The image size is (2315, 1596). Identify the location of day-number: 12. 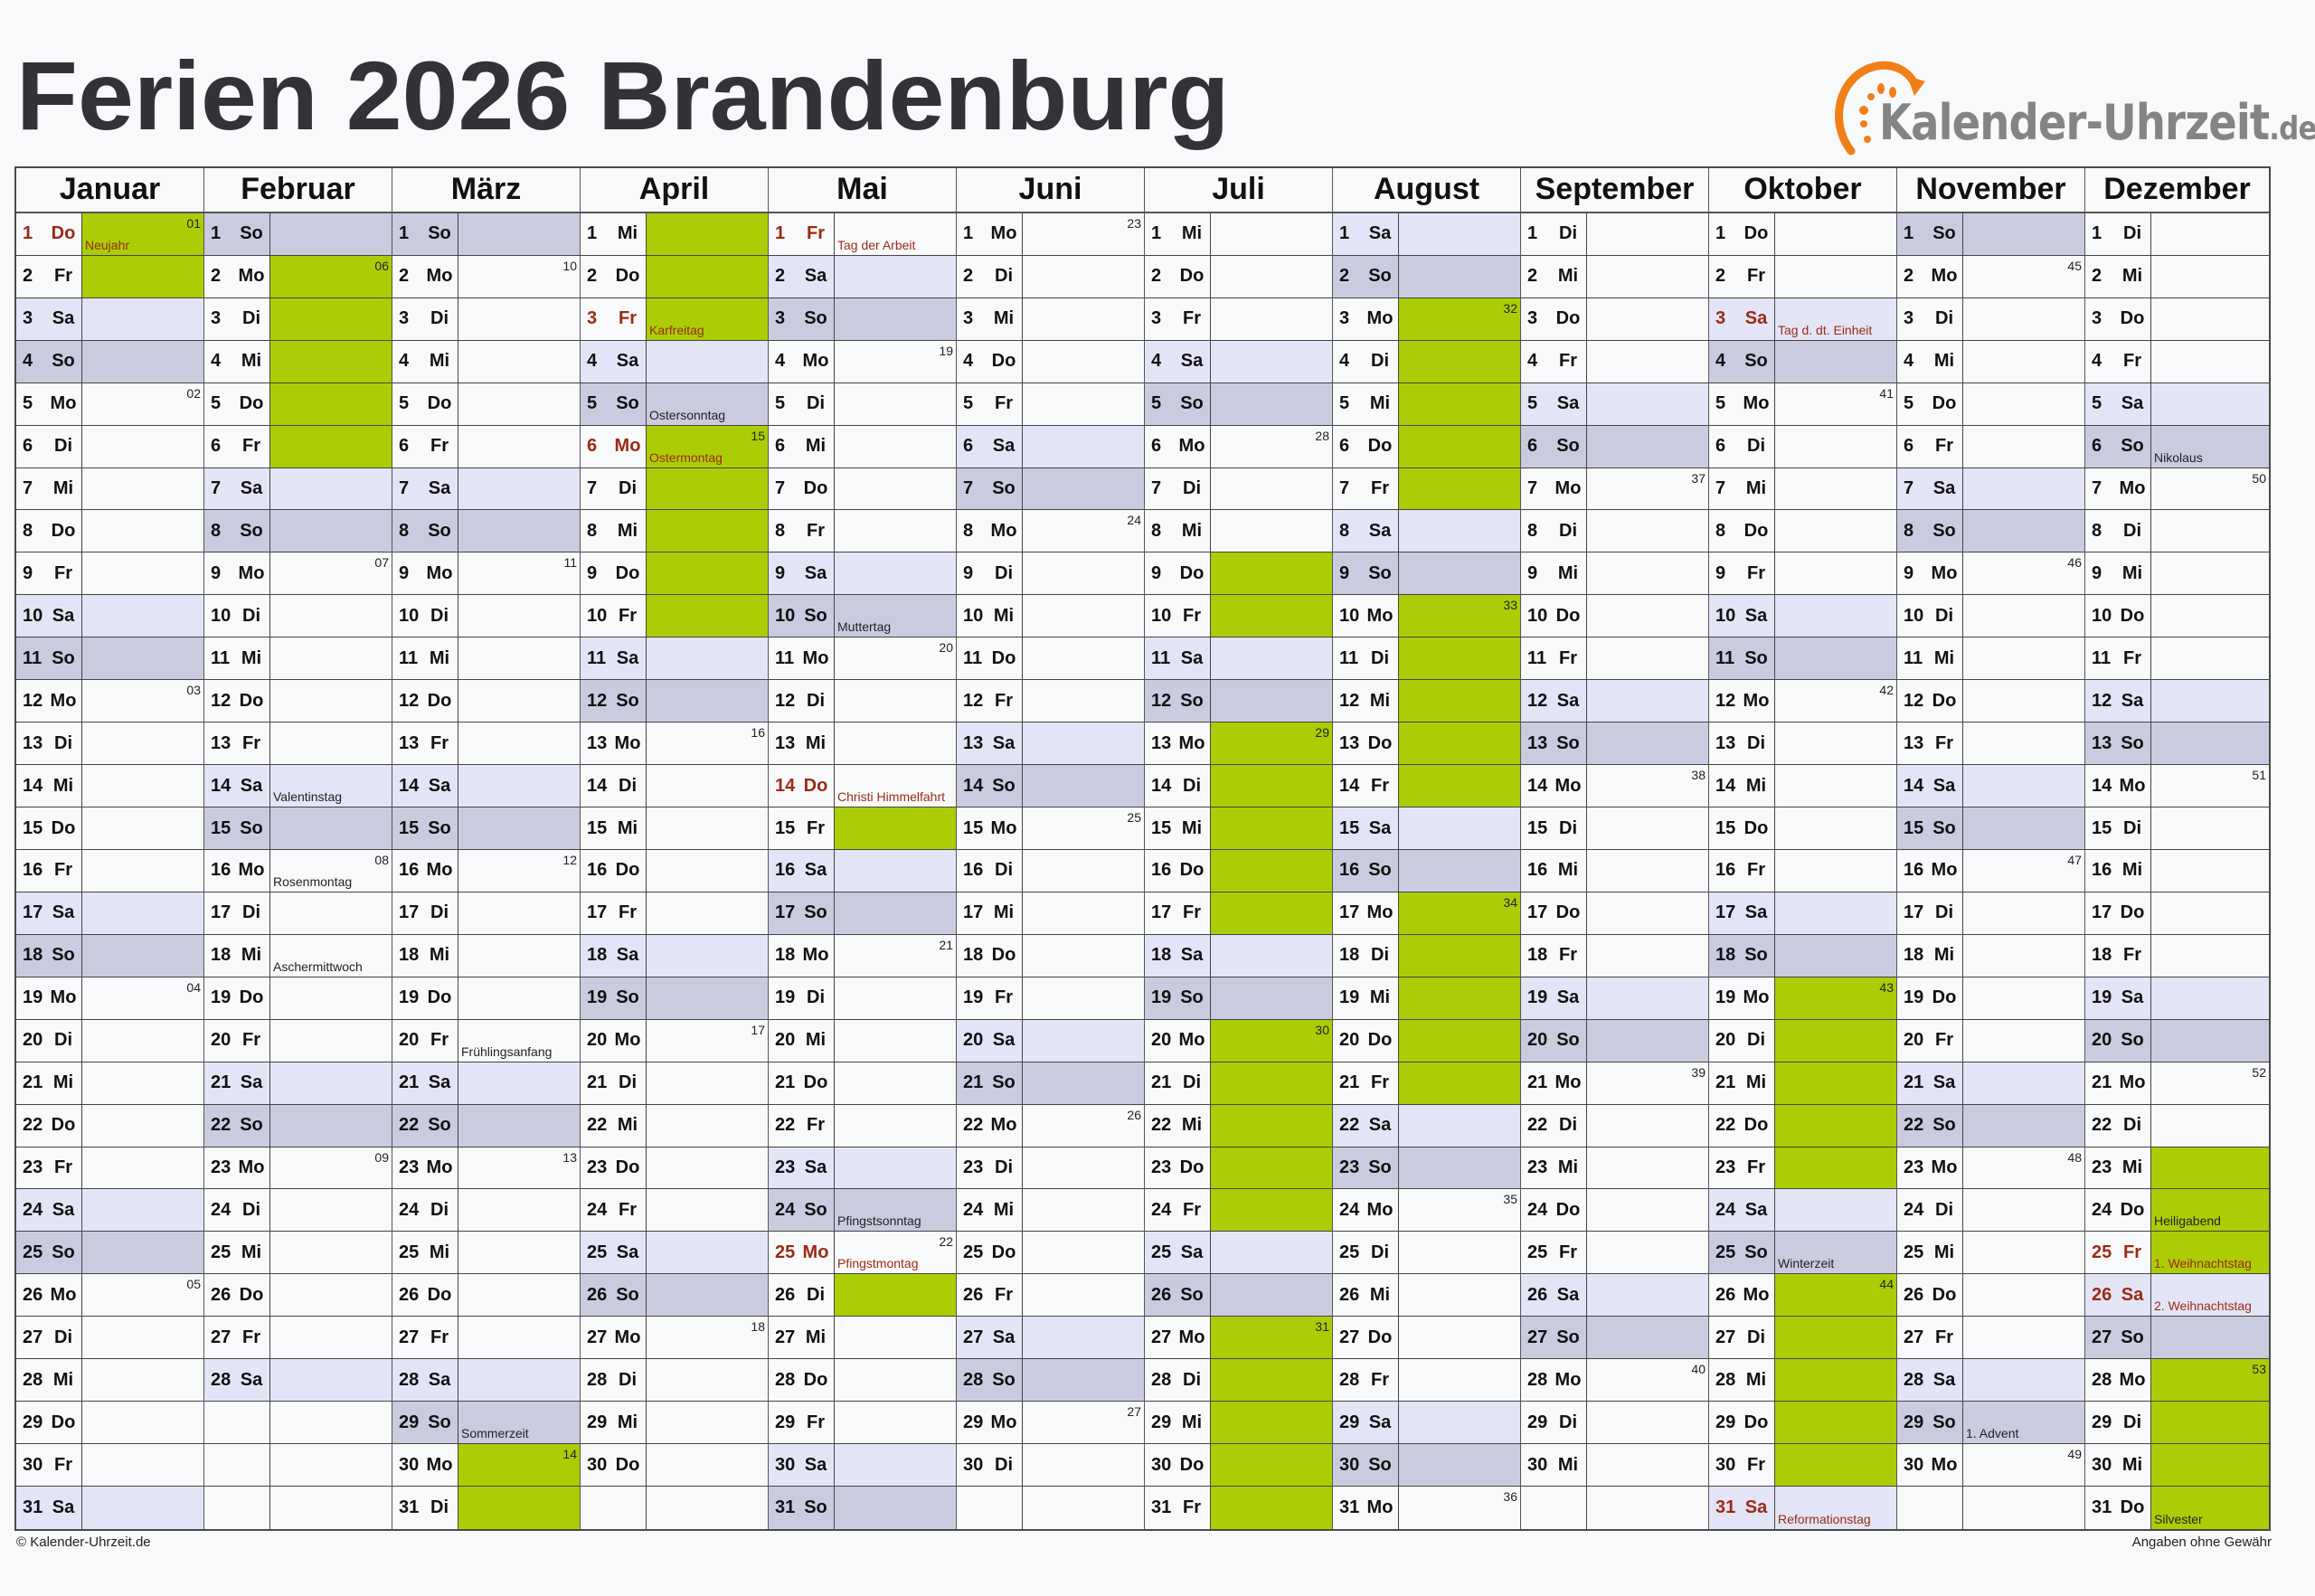
(1914, 701).